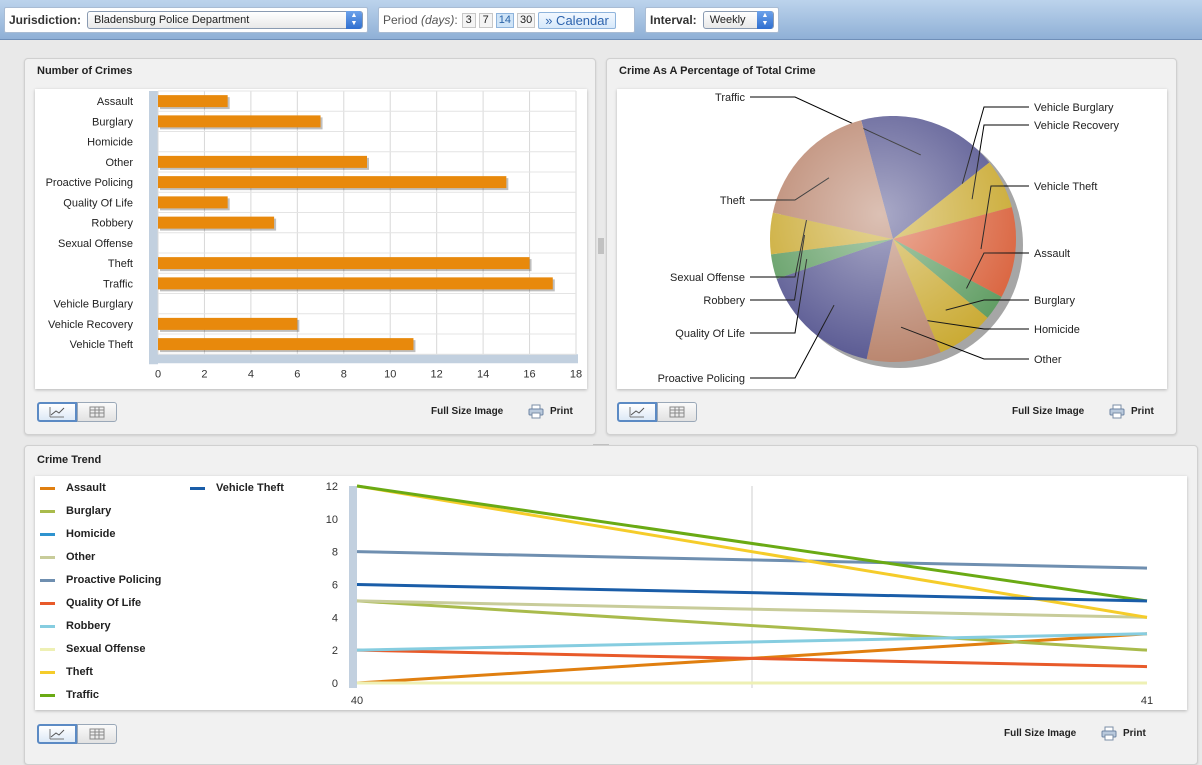 Image resolution: width=1202 pixels, height=765 pixels. Describe the element at coordinates (225, 20) in the screenshot. I see `jurisdiction-select: Bladensburg Police Department ▲ ▼` at that location.